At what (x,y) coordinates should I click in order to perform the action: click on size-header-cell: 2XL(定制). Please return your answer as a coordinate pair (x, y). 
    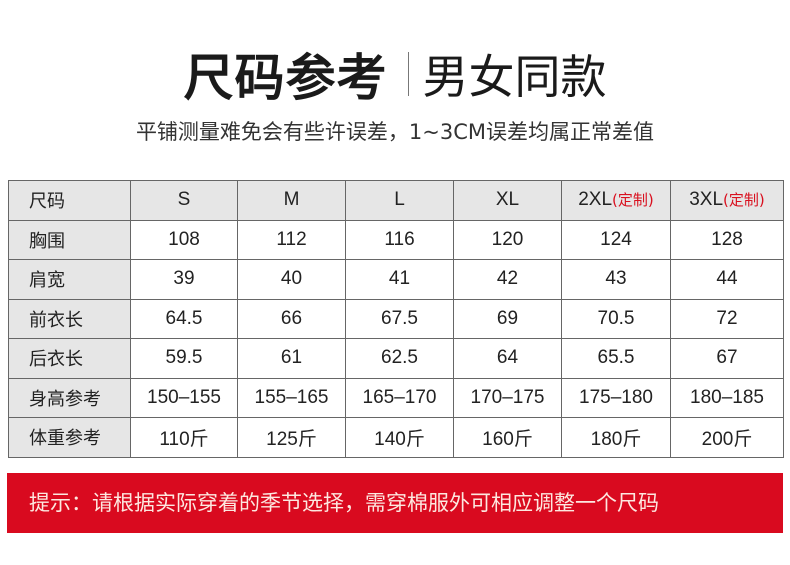
    Looking at the image, I should click on (616, 200).